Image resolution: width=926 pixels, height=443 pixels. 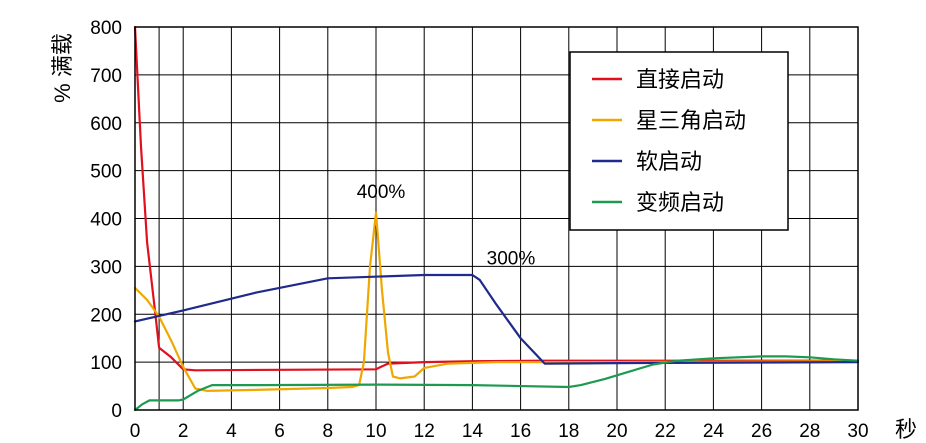 I want to click on y-tick-label: 600, so click(x=106, y=124).